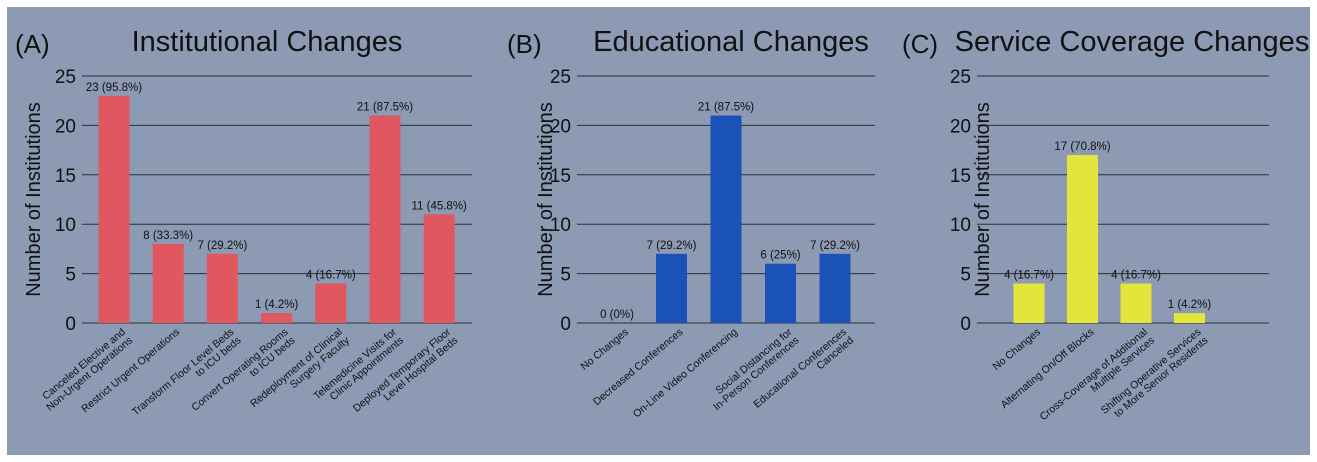  What do you see at coordinates (114, 88) in the screenshot?
I see `data-label: 23 (95.8%)` at bounding box center [114, 88].